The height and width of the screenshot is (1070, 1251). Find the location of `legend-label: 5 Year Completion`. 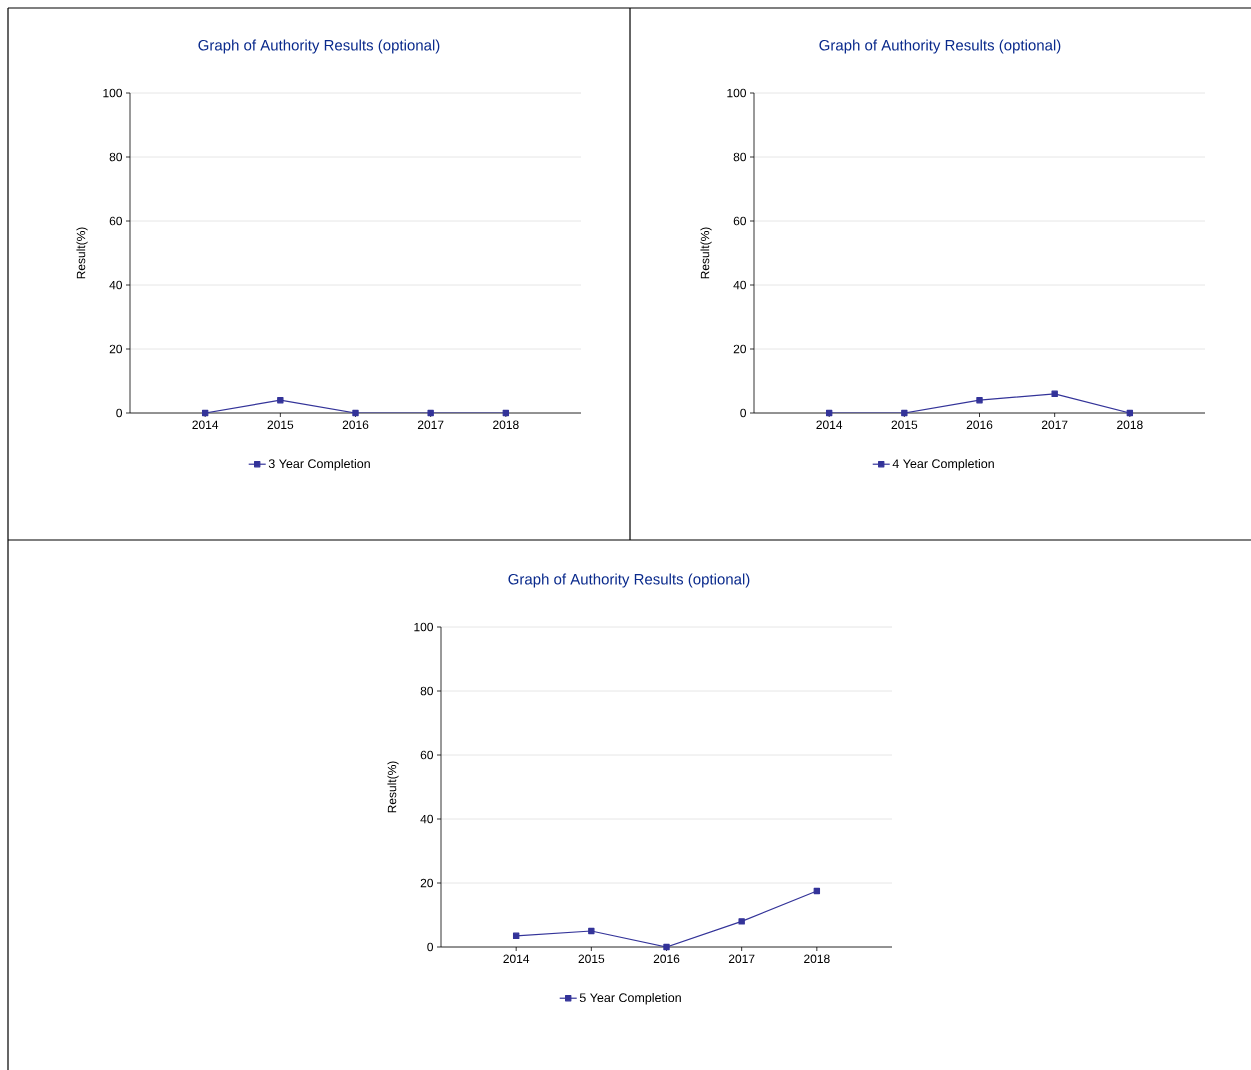

legend-label: 5 Year Completion is located at coordinates (630, 998).